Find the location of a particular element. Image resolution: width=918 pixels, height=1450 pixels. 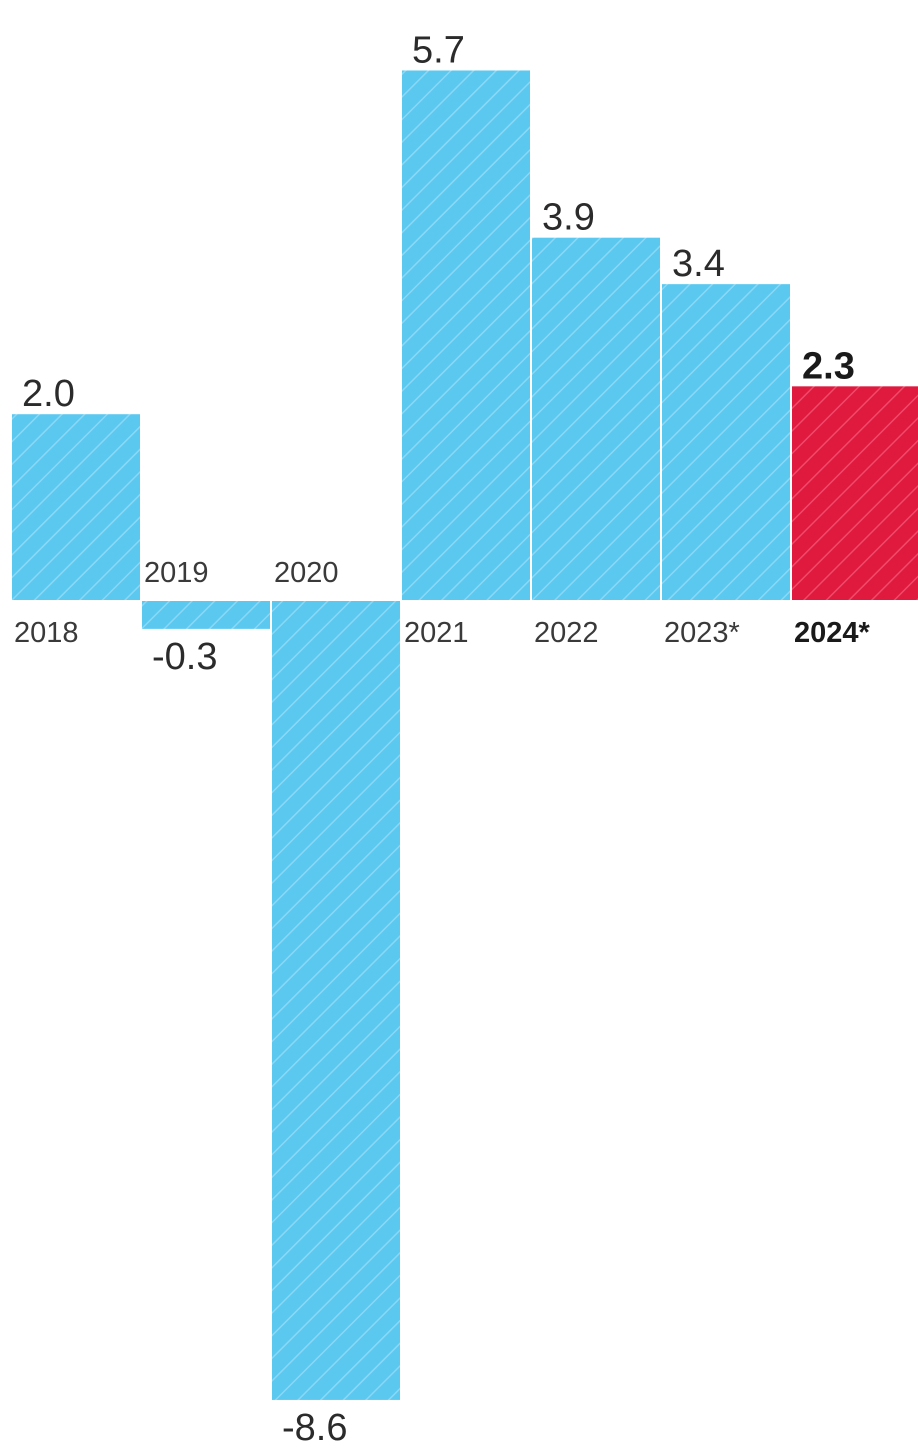

category-label: 2023* is located at coordinates (702, 633).